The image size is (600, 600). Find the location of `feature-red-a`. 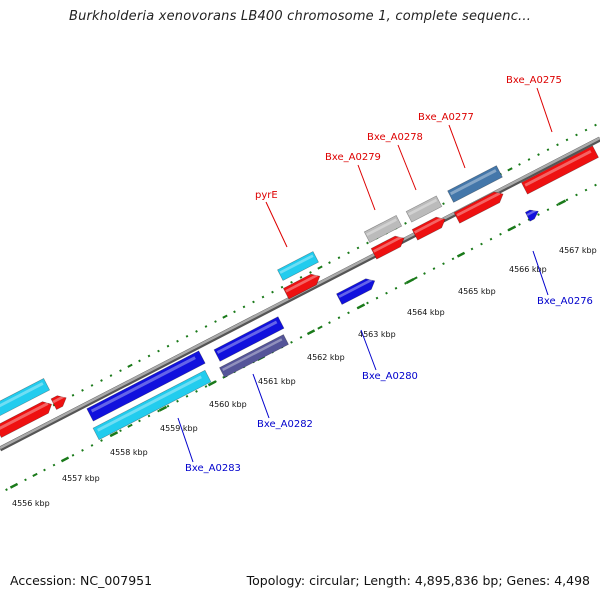

feature-red-a is located at coordinates (478, 207).